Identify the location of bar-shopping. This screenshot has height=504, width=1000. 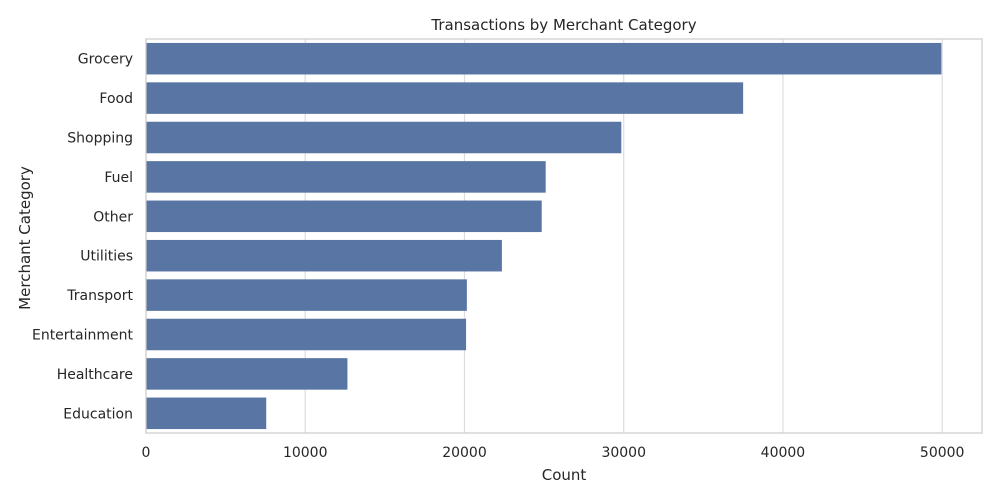
(384, 137).